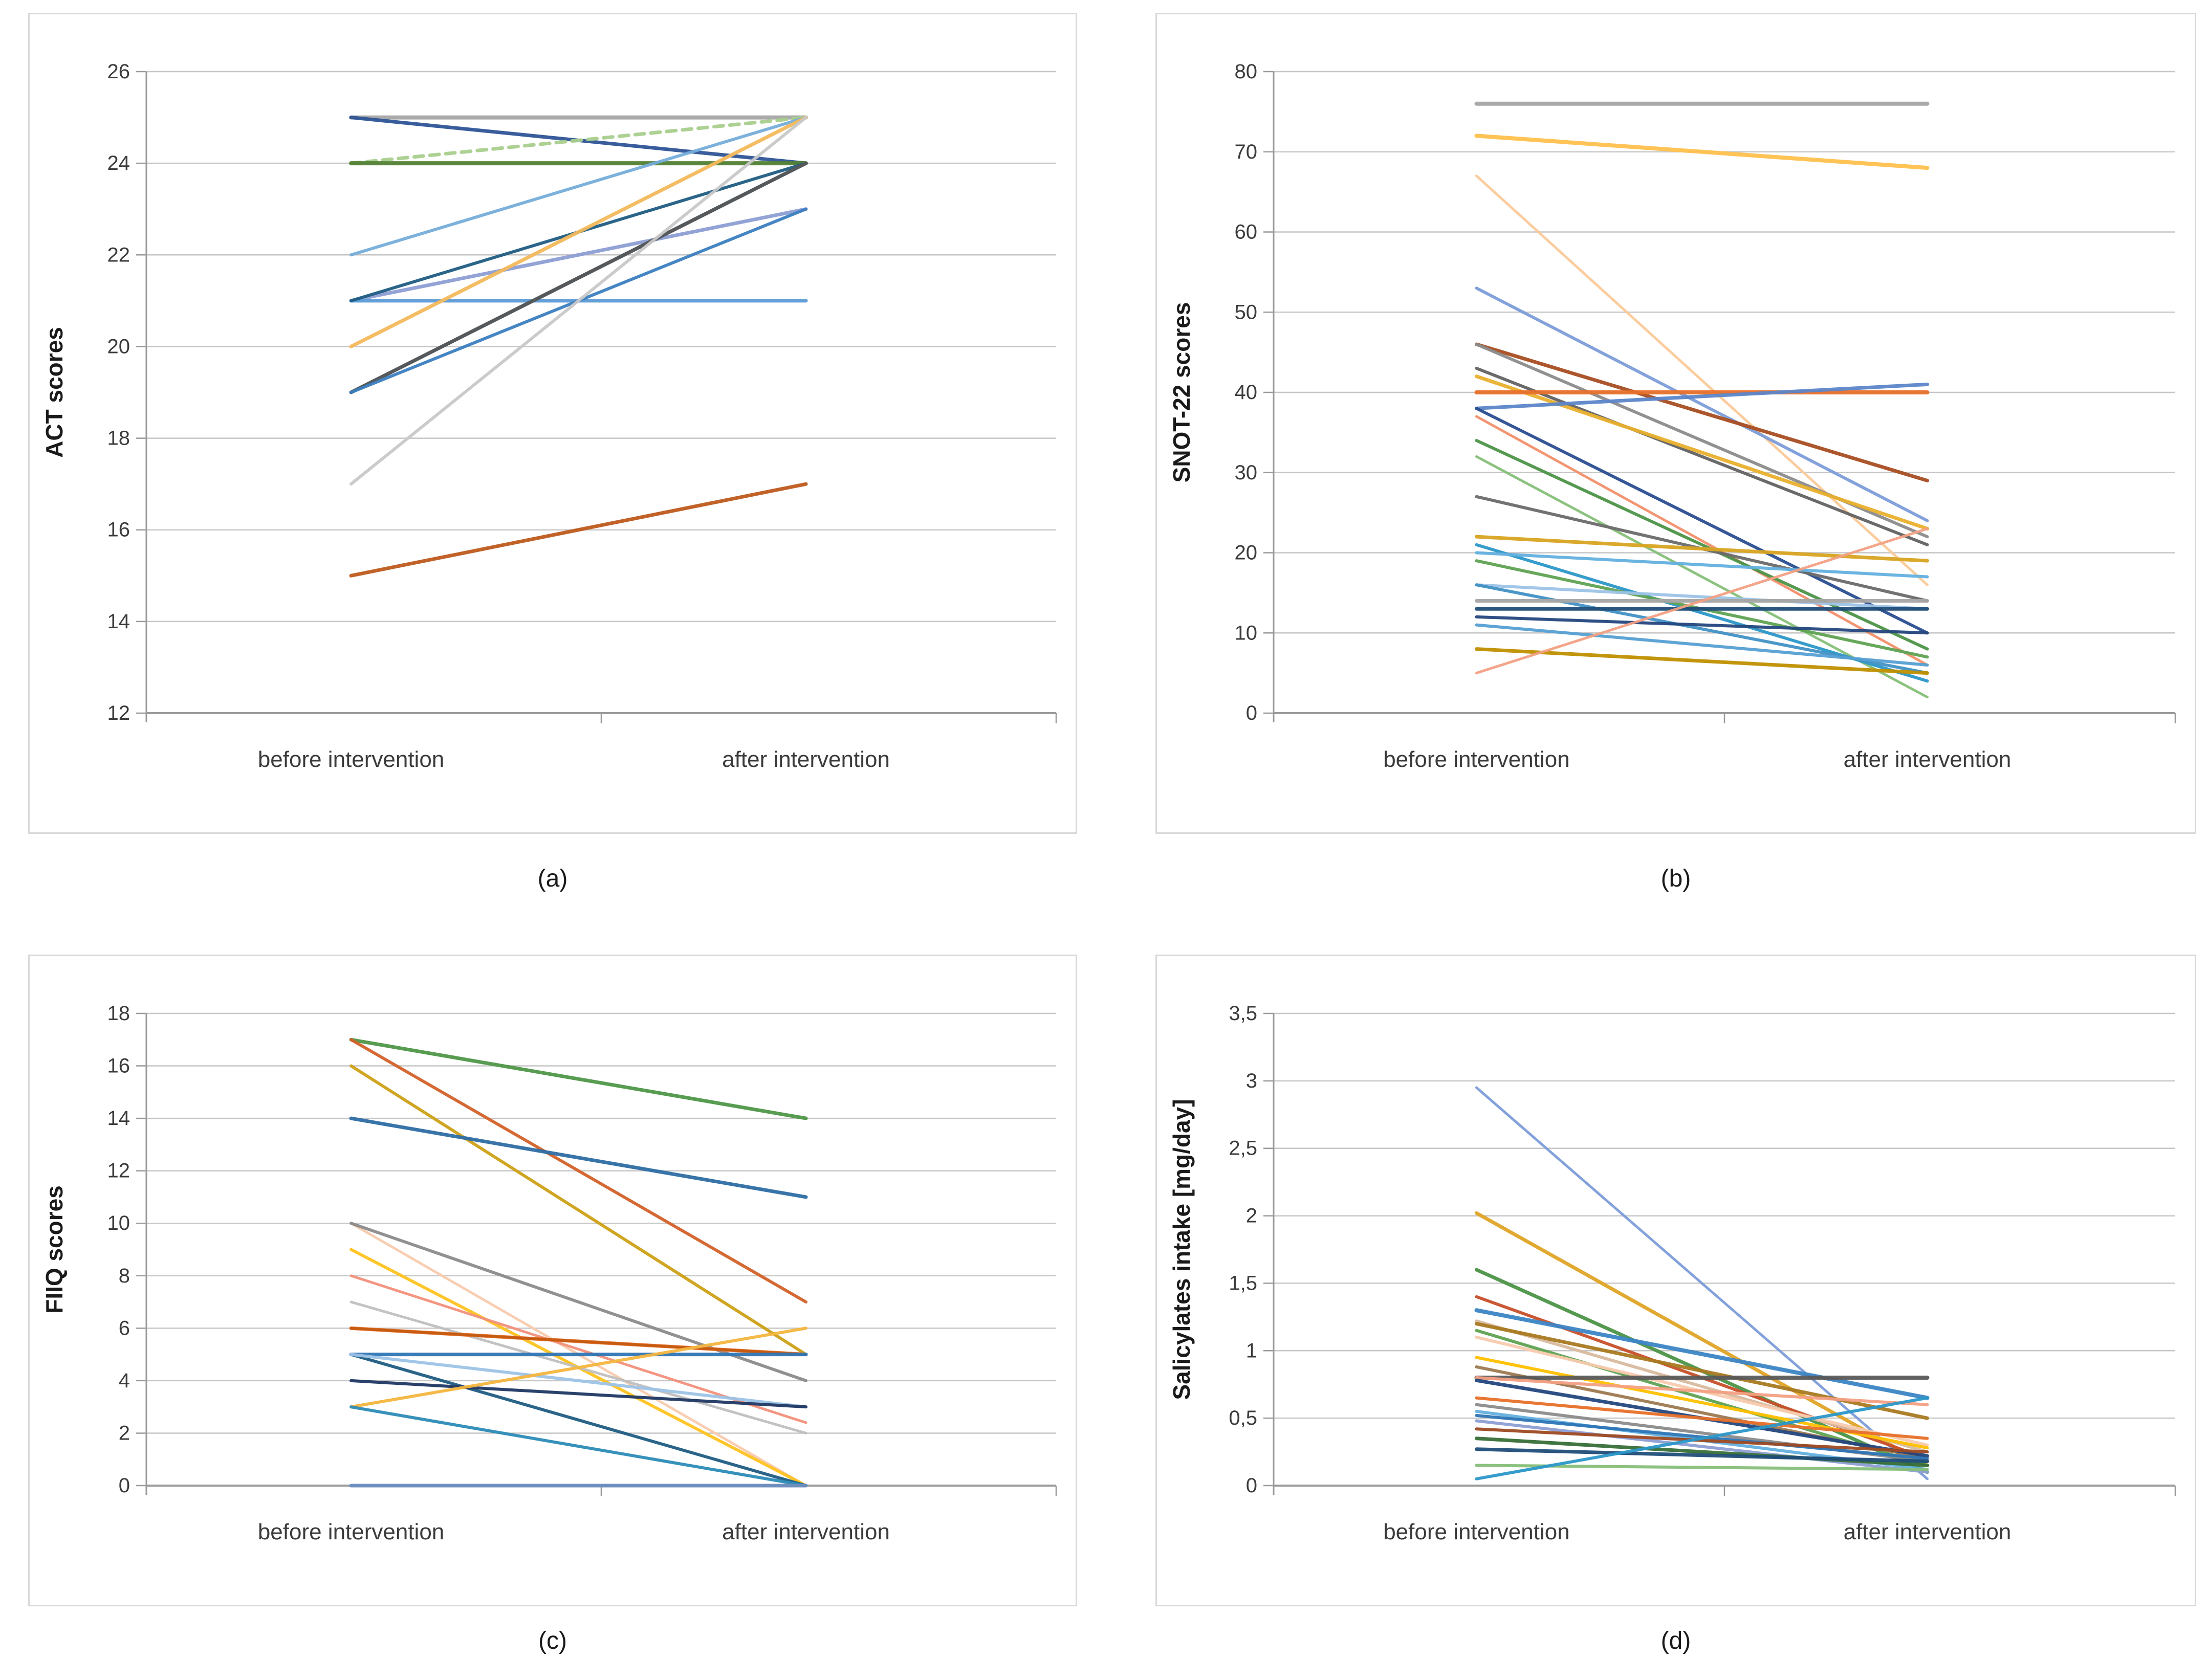 This screenshot has height=1680, width=2208. Describe the element at coordinates (1246, 71) in the screenshot. I see `y-tick-label: 80` at that location.